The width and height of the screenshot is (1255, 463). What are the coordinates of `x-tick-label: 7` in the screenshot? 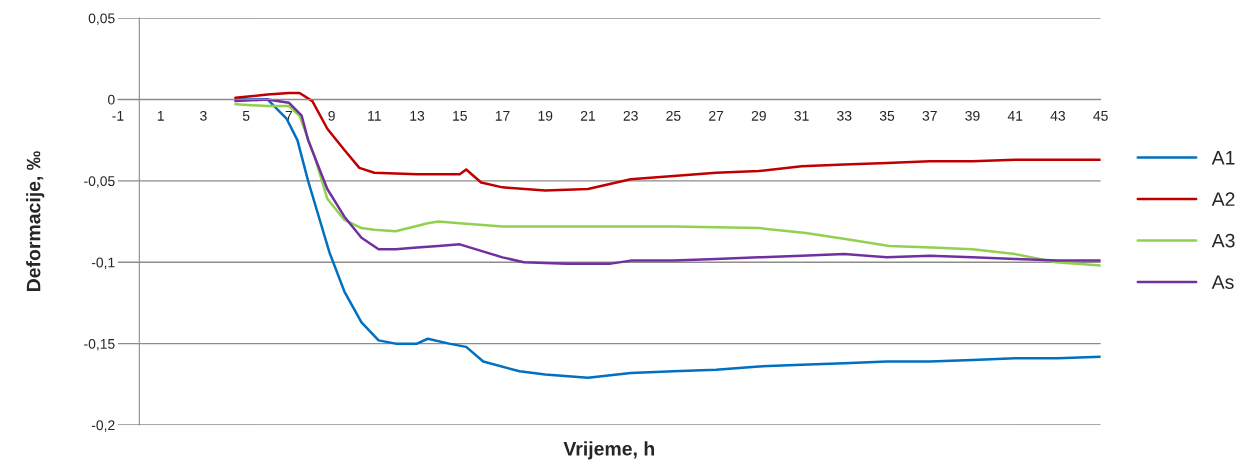 It's located at (289, 116).